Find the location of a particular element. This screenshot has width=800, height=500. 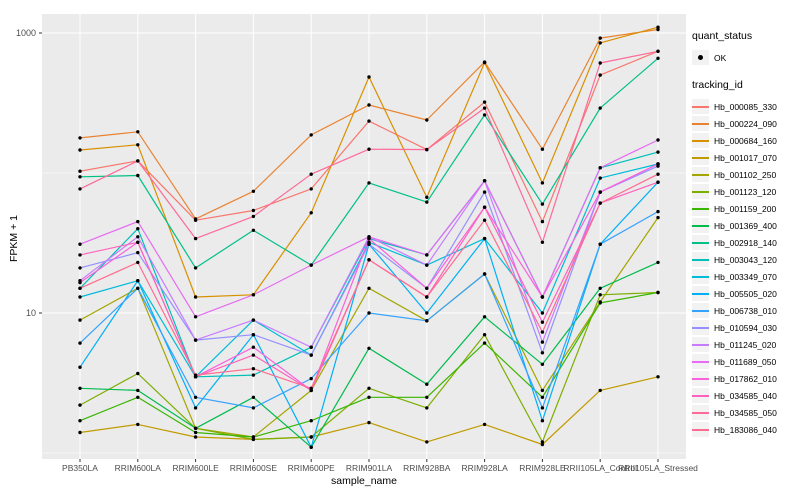

legend-entry: Hb_006738_010 is located at coordinates (745, 310).